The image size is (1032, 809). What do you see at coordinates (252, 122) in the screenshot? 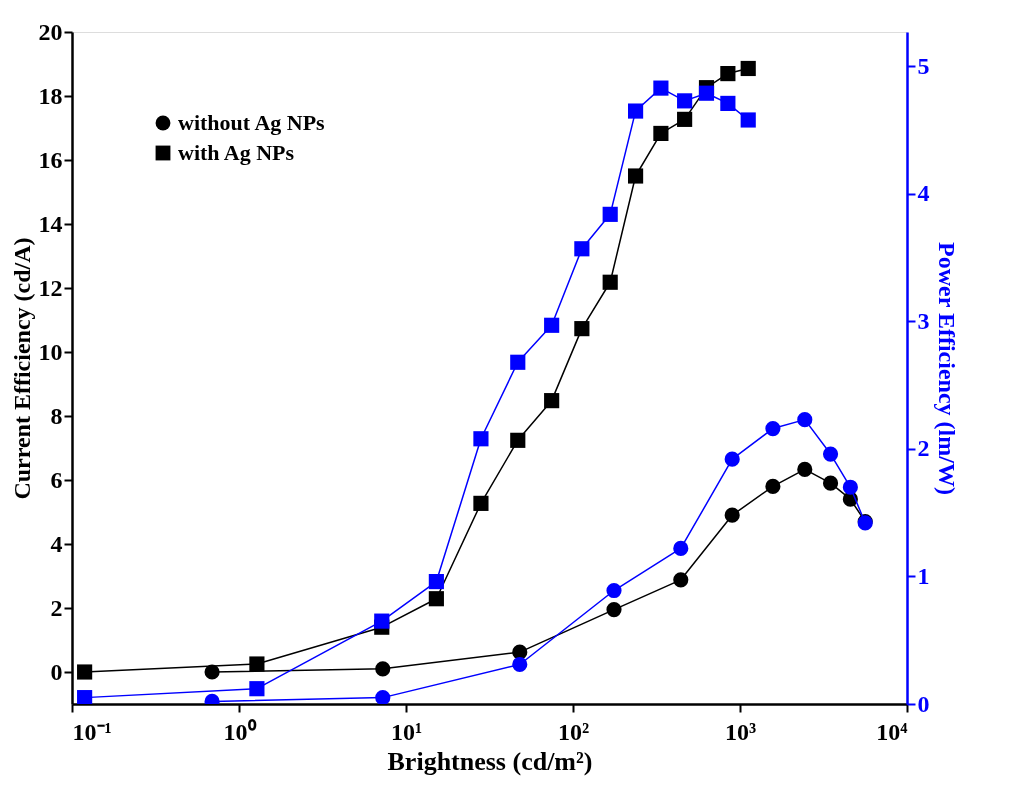
I see `legend-label: without Ag NPs` at bounding box center [252, 122].